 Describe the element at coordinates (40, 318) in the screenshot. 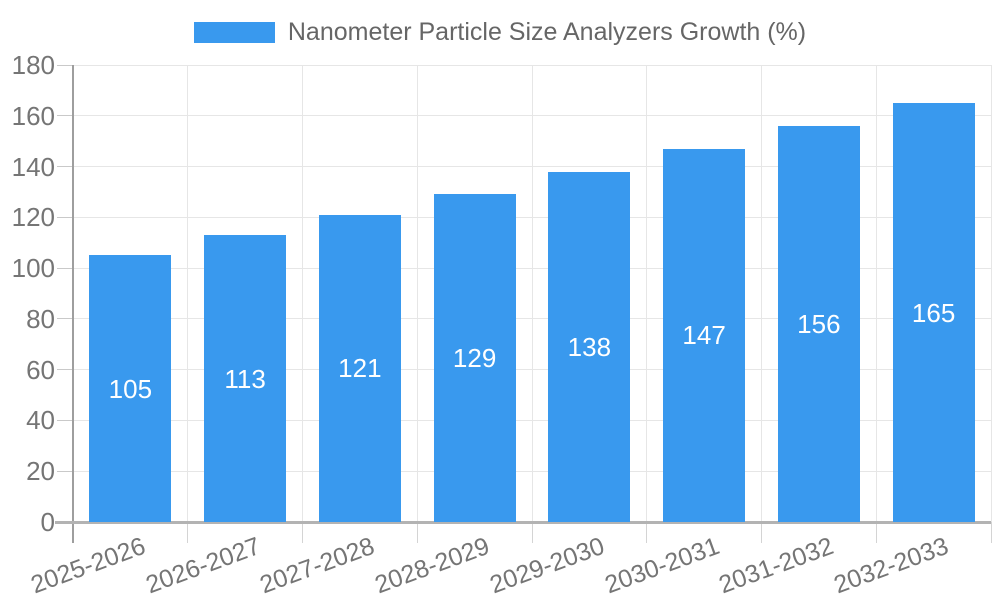

I see `y-axis-tick-label: 80` at that location.